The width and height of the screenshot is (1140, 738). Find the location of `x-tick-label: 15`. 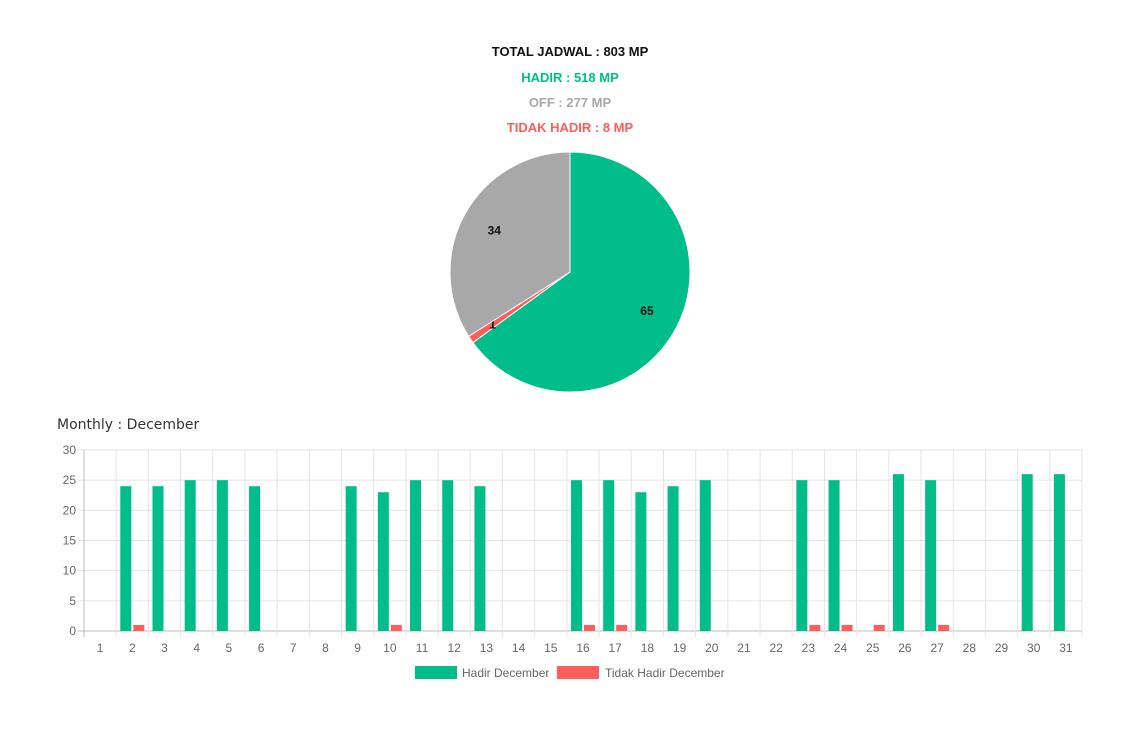

x-tick-label: 15 is located at coordinates (551, 648).